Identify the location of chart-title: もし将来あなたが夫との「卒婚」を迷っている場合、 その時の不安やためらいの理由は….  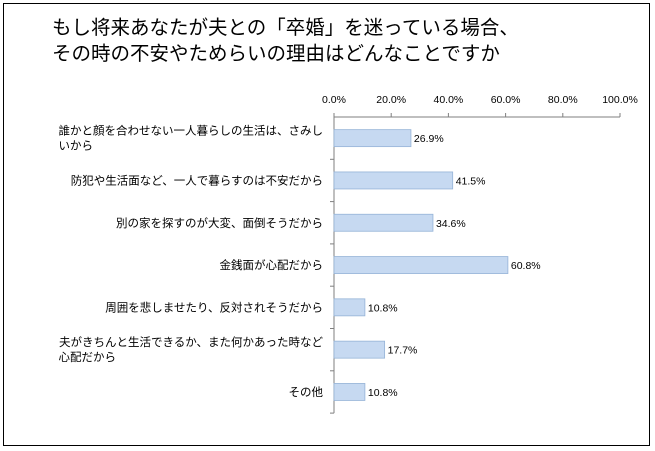
(347, 41).